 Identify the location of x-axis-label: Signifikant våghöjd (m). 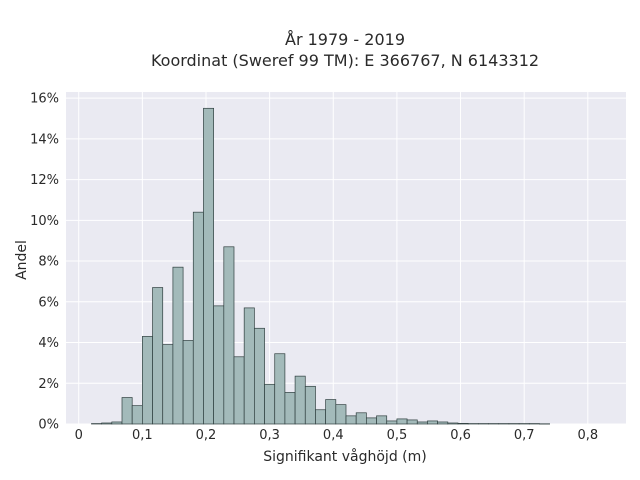
(344, 456).